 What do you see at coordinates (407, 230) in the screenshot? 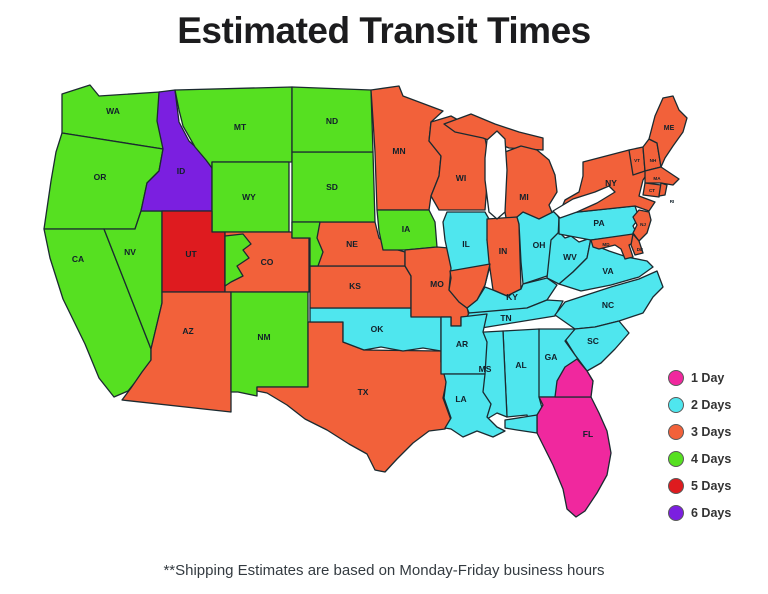
I see `state-ia` at bounding box center [407, 230].